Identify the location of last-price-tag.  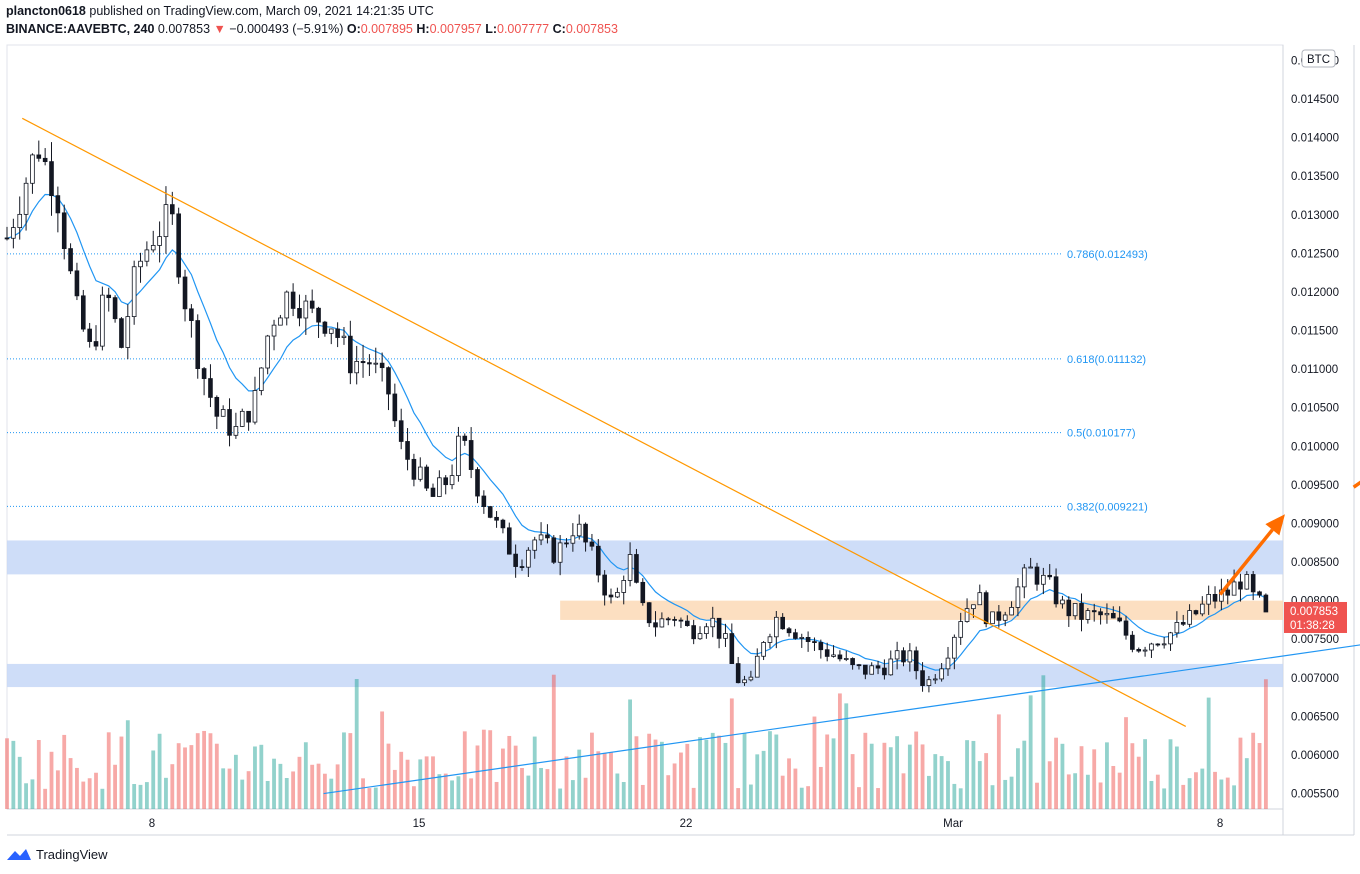
(1315, 617).